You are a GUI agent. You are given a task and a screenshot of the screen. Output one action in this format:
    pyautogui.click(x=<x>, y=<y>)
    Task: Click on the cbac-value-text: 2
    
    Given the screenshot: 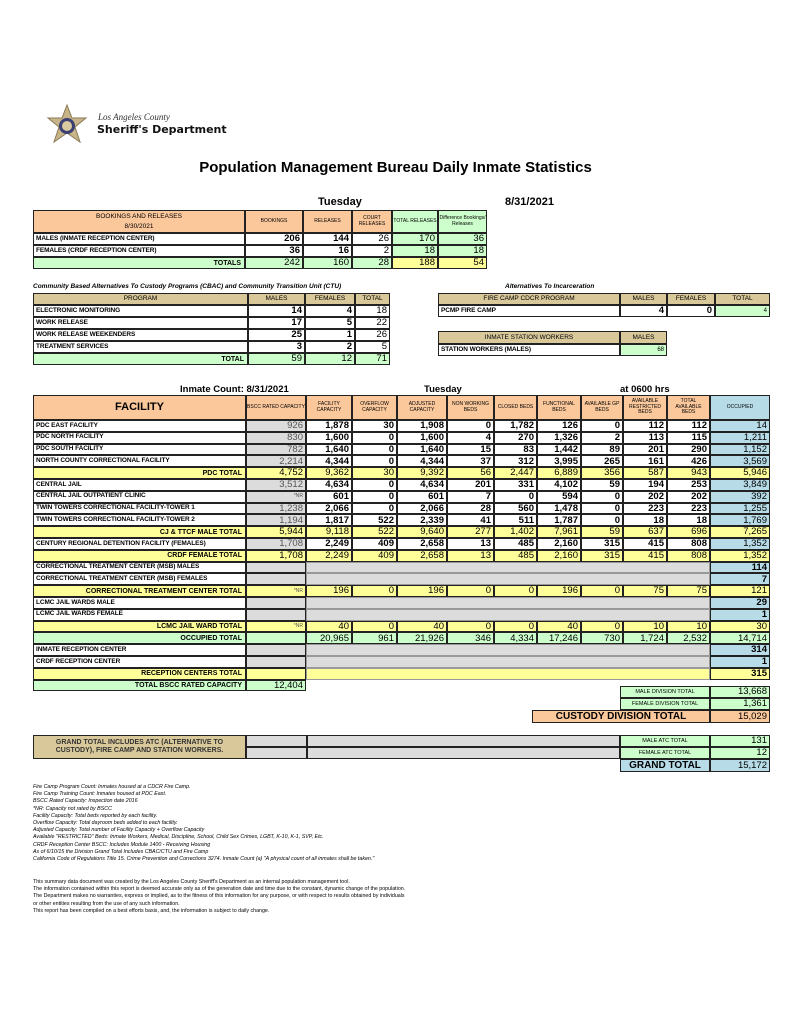 What is the action you would take?
    pyautogui.click(x=349, y=347)
    